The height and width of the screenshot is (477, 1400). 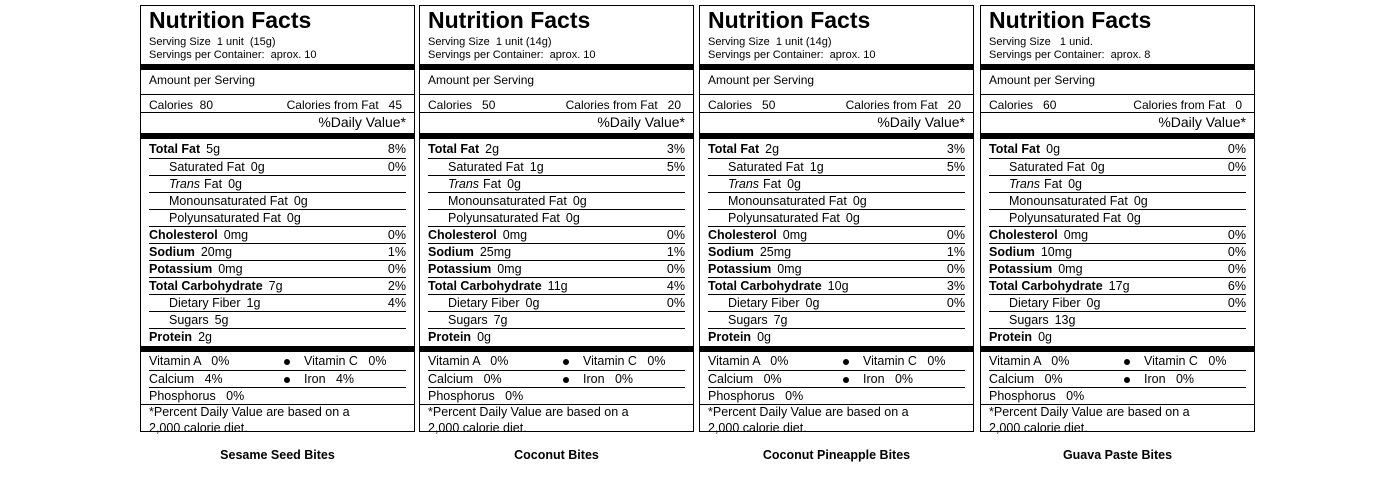 What do you see at coordinates (775, 252) in the screenshot?
I see `nutrient-amount: 25mg` at bounding box center [775, 252].